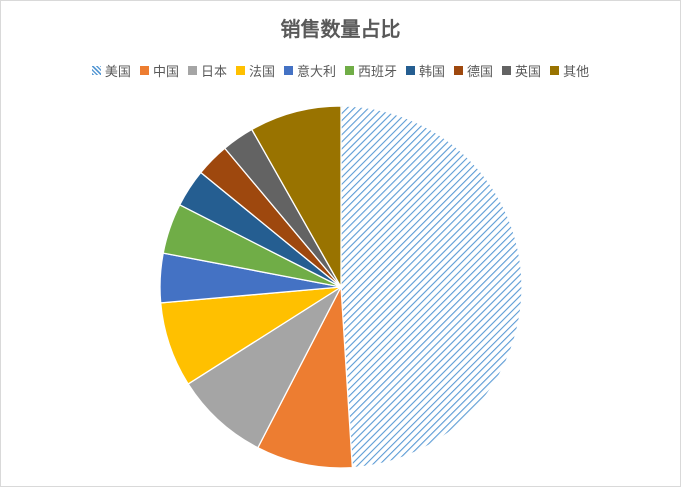 This screenshot has width=681, height=487. What do you see at coordinates (316, 72) in the screenshot?
I see `legend-label: 意大利` at bounding box center [316, 72].